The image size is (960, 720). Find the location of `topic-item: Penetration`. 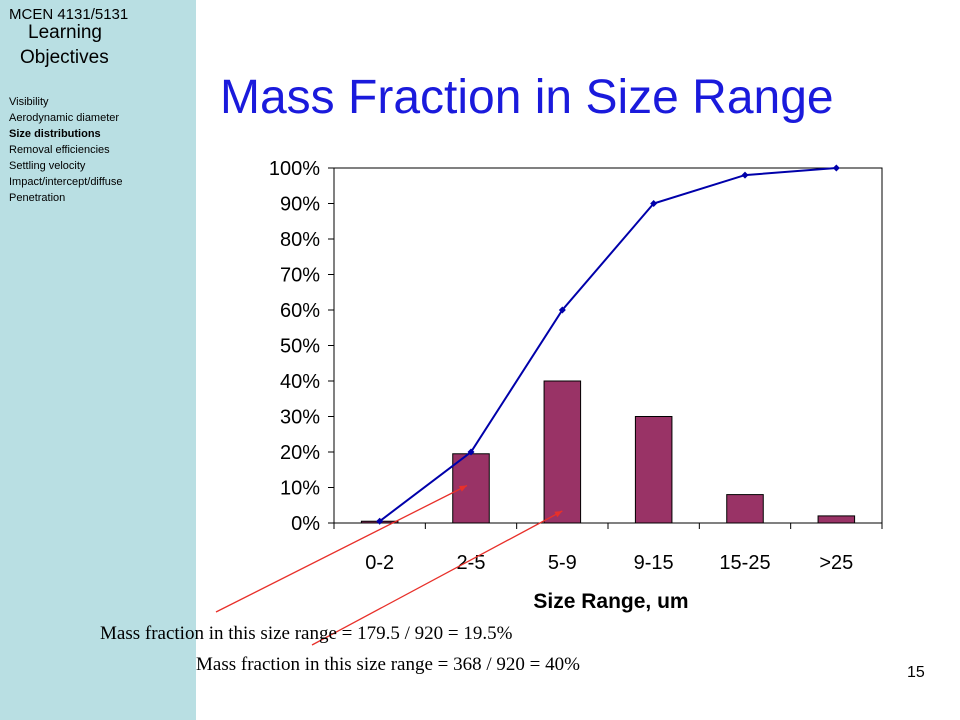

topic-item: Penetration is located at coordinates (37, 198).